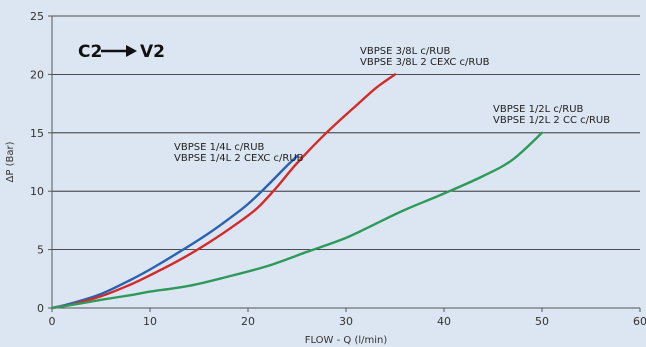  What do you see at coordinates (405, 51) in the screenshot?
I see `series-label-3-8l: VBPSE 3/8L c/RUB` at bounding box center [405, 51].